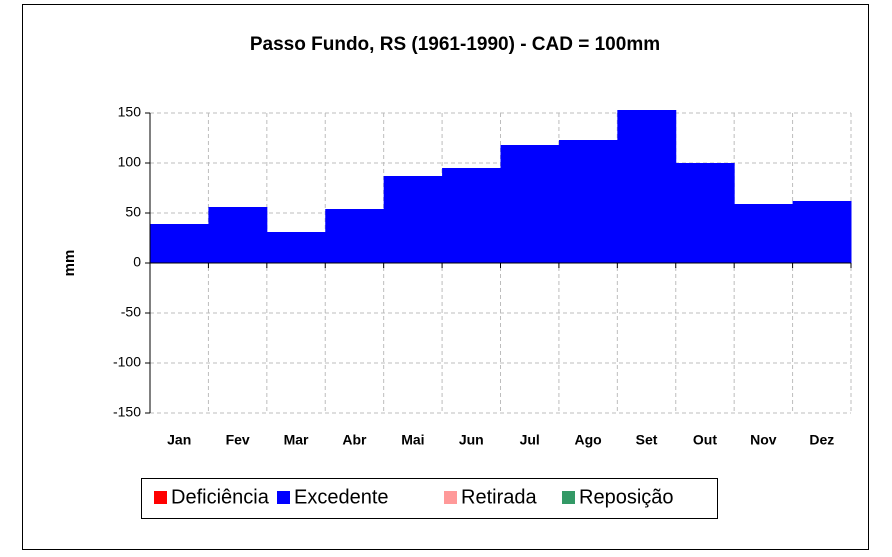 Image resolution: width=892 pixels, height=557 pixels. Describe the element at coordinates (296, 440) in the screenshot. I see `x-tick-label: Mar` at that location.